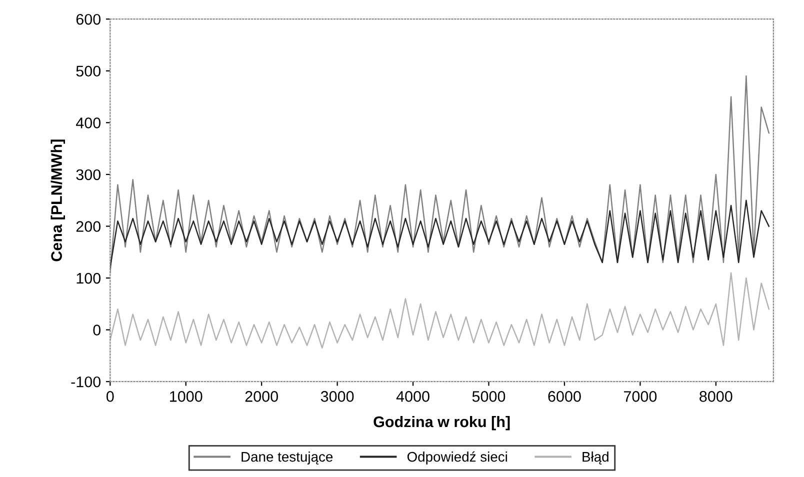  I want to click on y-tick-label: 600, so click(88, 19).